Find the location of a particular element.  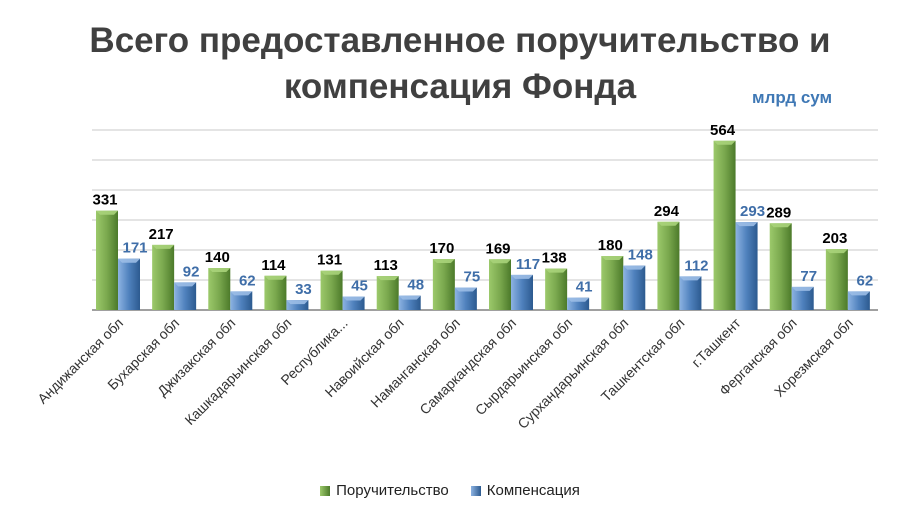

legend-swatch-compensation is located at coordinates (475, 490).